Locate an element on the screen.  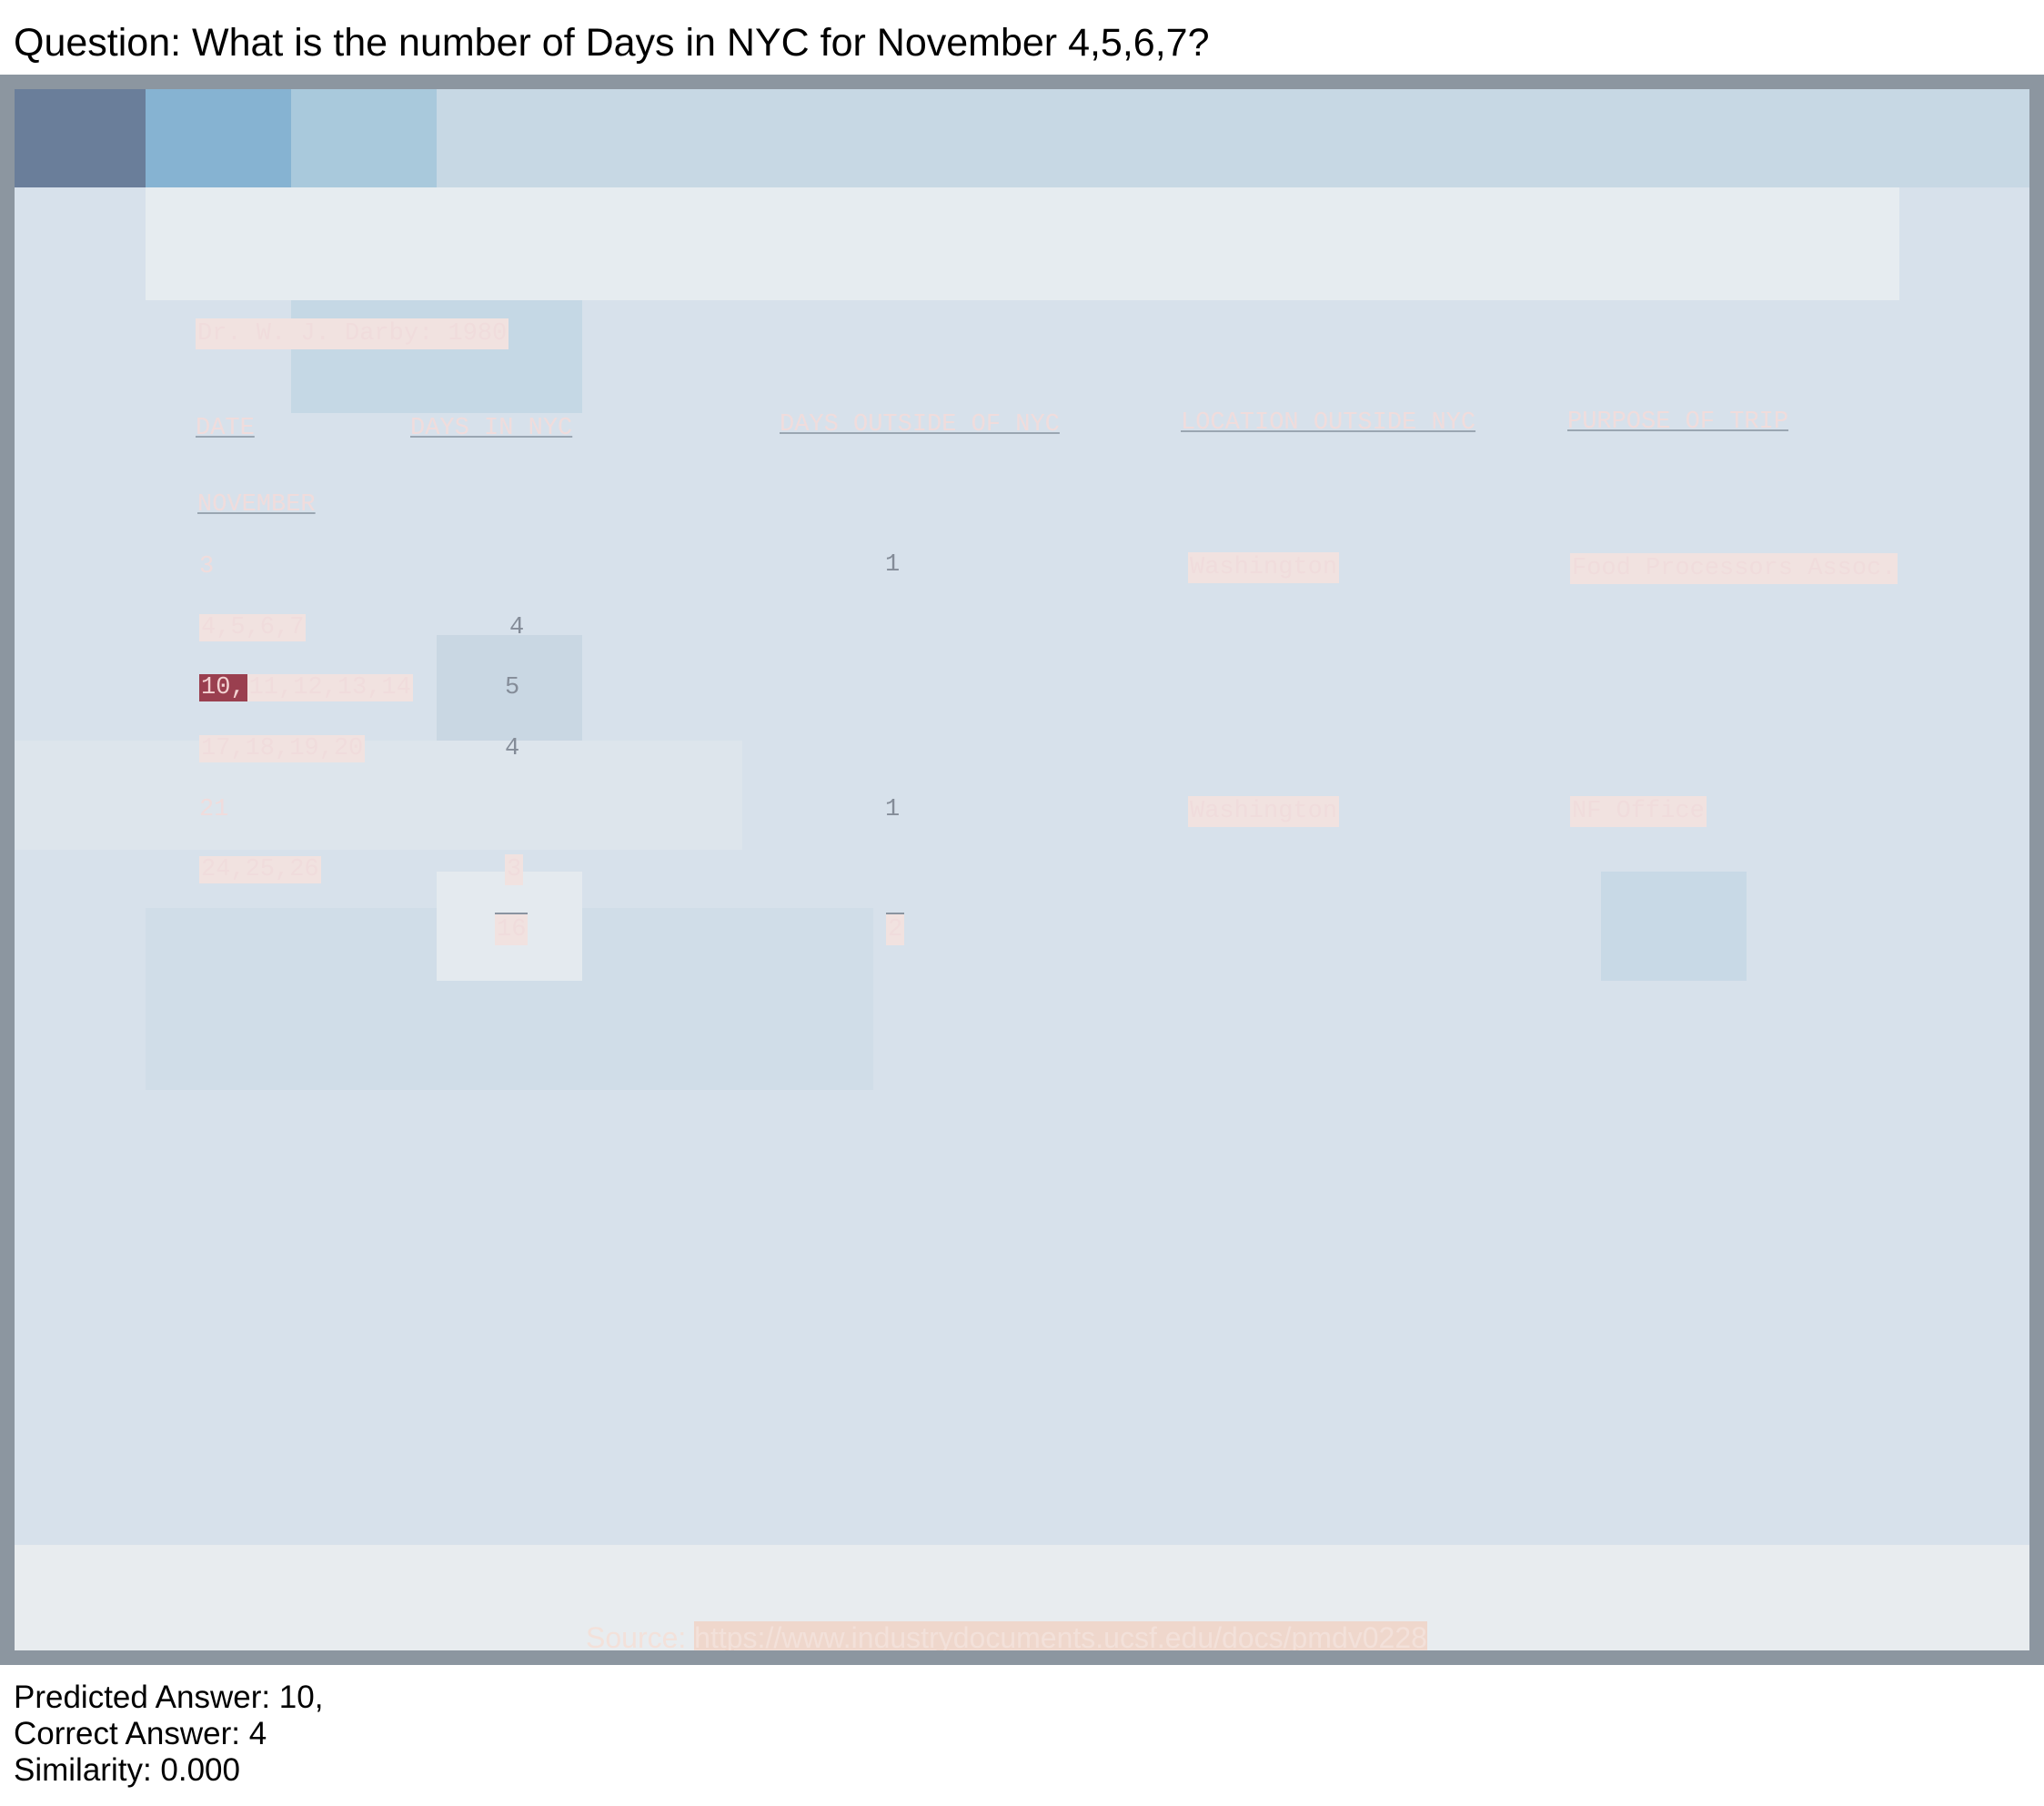
table-cell-date: 17,18,19,20 is located at coordinates (282, 748).